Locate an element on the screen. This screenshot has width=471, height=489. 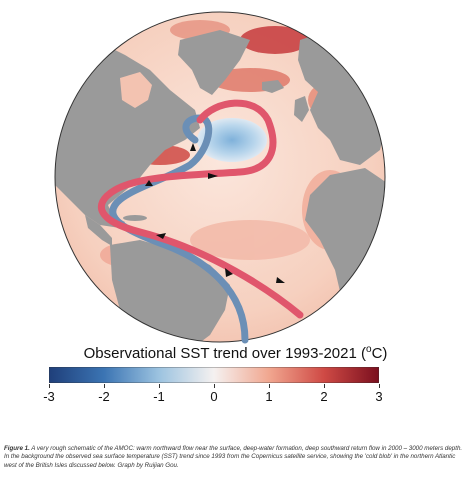
colorbar-gradient is located at coordinates (214, 375).